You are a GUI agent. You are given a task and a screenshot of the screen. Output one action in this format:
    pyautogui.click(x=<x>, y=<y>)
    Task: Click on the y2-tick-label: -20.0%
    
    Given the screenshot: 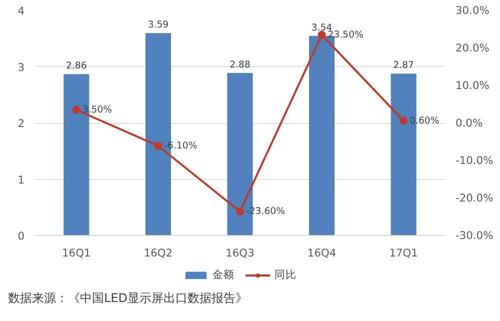 What is the action you would take?
    pyautogui.click(x=475, y=198)
    